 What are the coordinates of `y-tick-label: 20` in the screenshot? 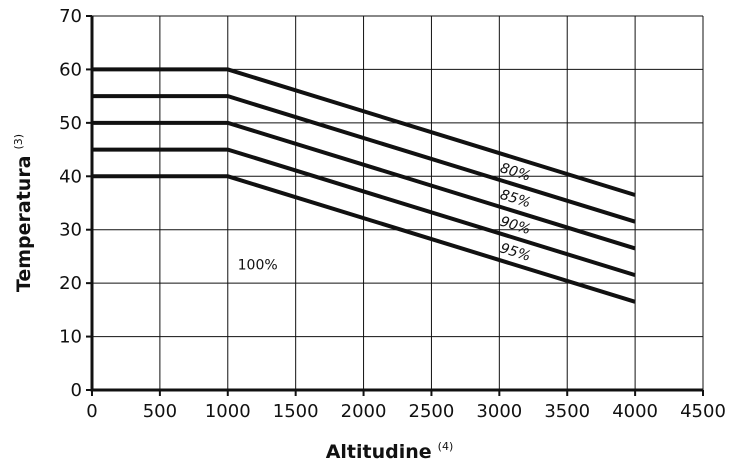 It's located at (70, 283).